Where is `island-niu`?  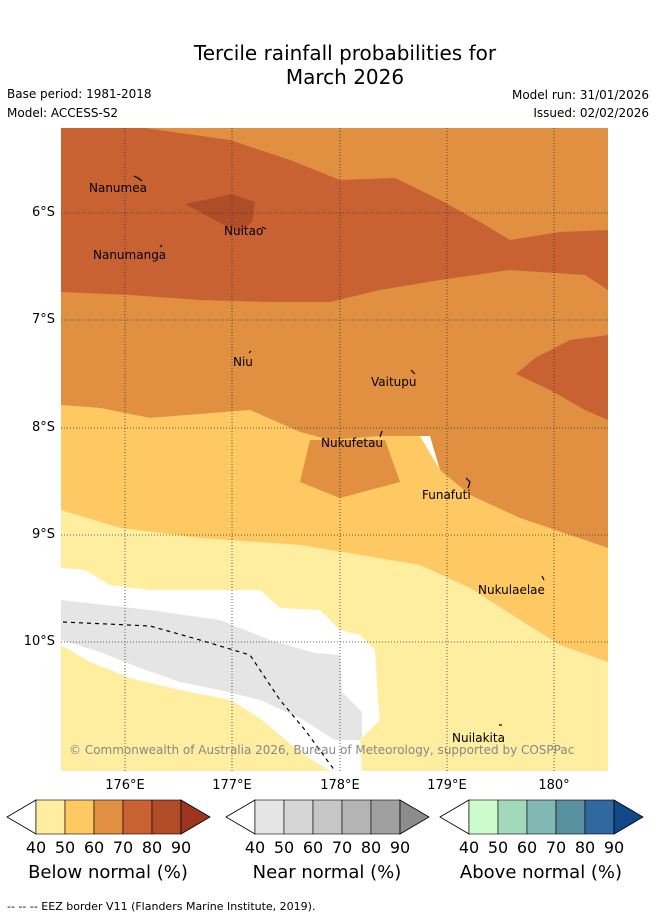
island-niu is located at coordinates (250, 352).